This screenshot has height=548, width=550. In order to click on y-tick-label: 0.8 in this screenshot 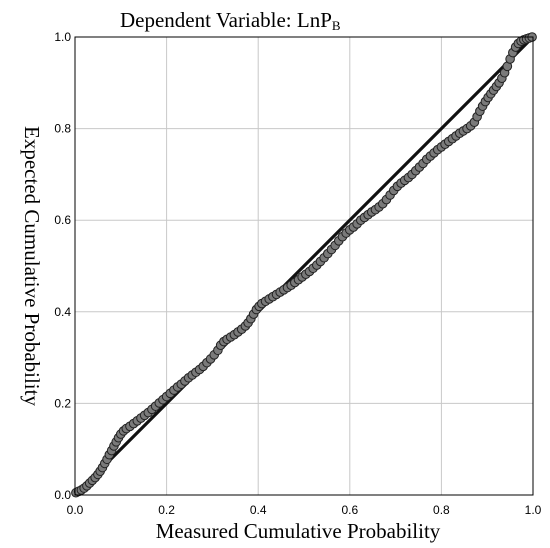, I will do `click(62, 129)`.